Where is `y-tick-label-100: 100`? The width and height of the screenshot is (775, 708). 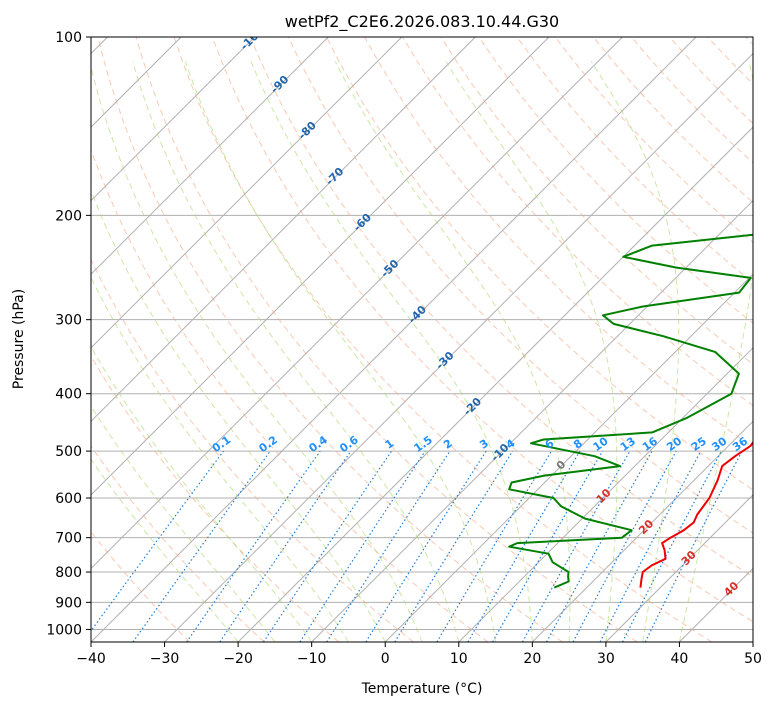 y-tick-label-100: 100 is located at coordinates (68, 38).